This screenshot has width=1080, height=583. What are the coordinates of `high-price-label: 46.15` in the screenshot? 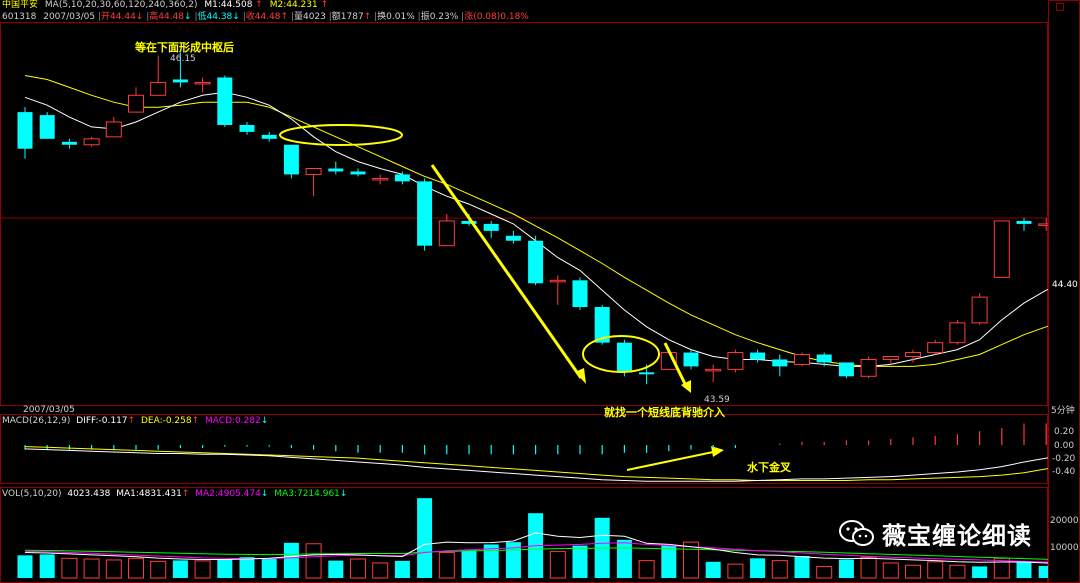 It's located at (183, 59).